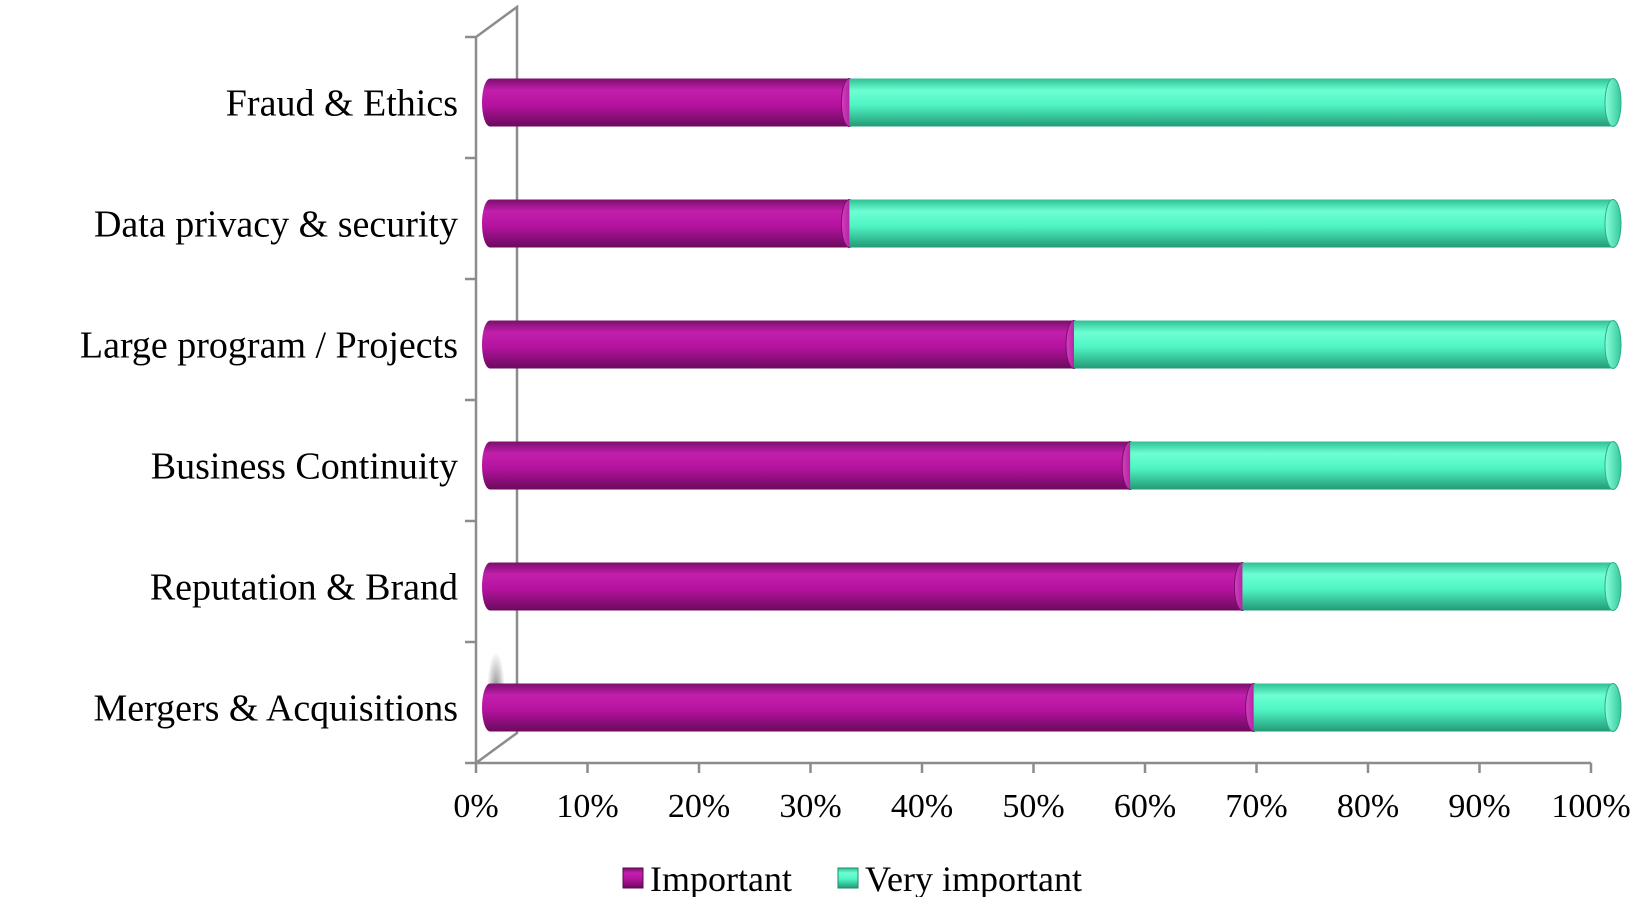  I want to click on bar-segment-important-business-continuity, so click(810, 465).